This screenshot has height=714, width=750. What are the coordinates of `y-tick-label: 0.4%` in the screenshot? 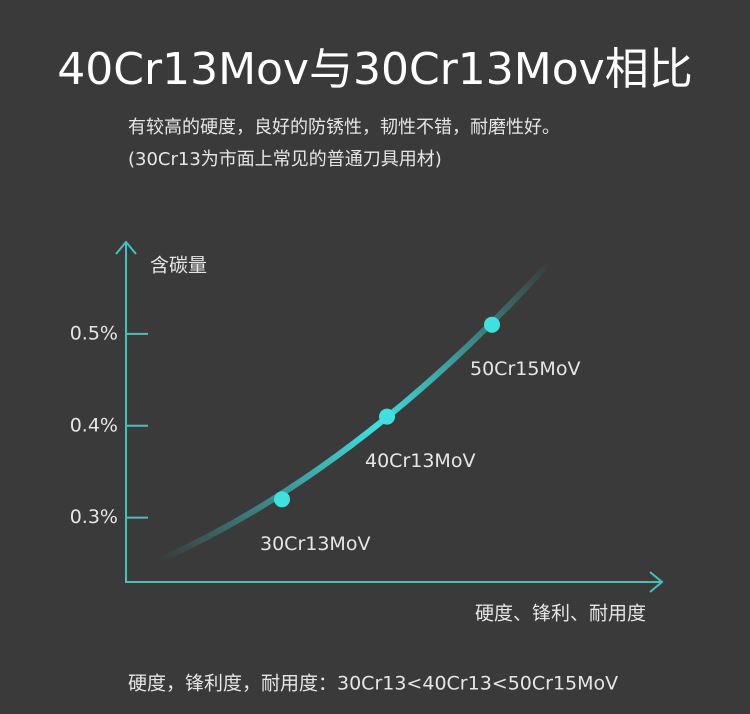 It's located at (94, 425).